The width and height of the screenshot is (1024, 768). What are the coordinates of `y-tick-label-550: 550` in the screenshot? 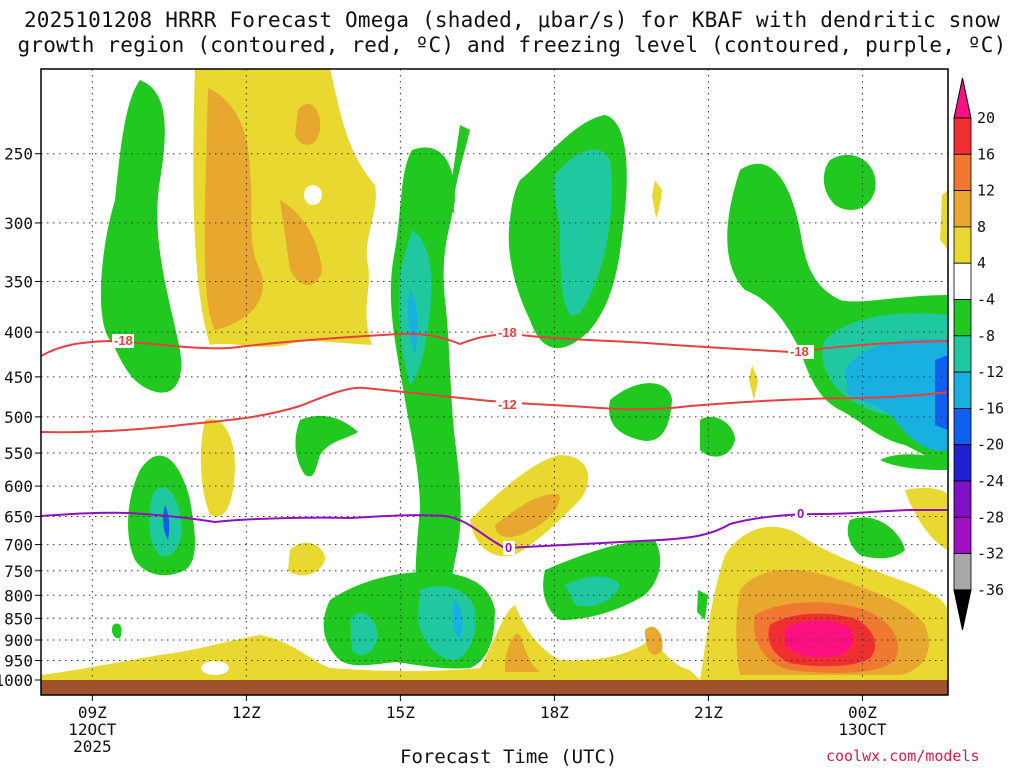 It's located at (18, 453).